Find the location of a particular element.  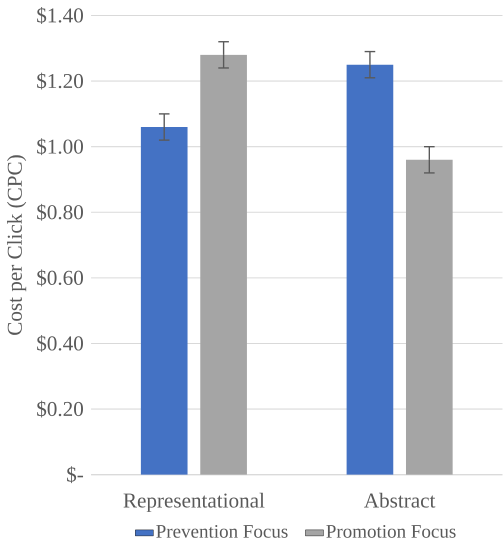

legend-label: Prevention Focus is located at coordinates (222, 531).